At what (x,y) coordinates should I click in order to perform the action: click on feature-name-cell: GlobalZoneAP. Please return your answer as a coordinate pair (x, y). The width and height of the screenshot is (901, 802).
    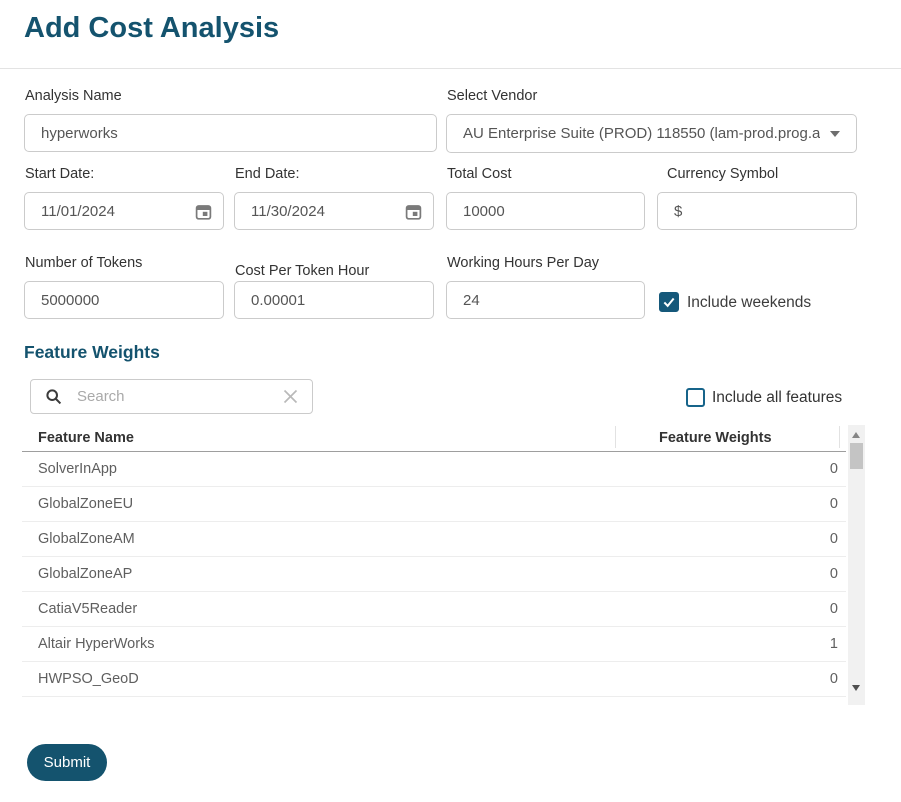
    Looking at the image, I should click on (85, 574).